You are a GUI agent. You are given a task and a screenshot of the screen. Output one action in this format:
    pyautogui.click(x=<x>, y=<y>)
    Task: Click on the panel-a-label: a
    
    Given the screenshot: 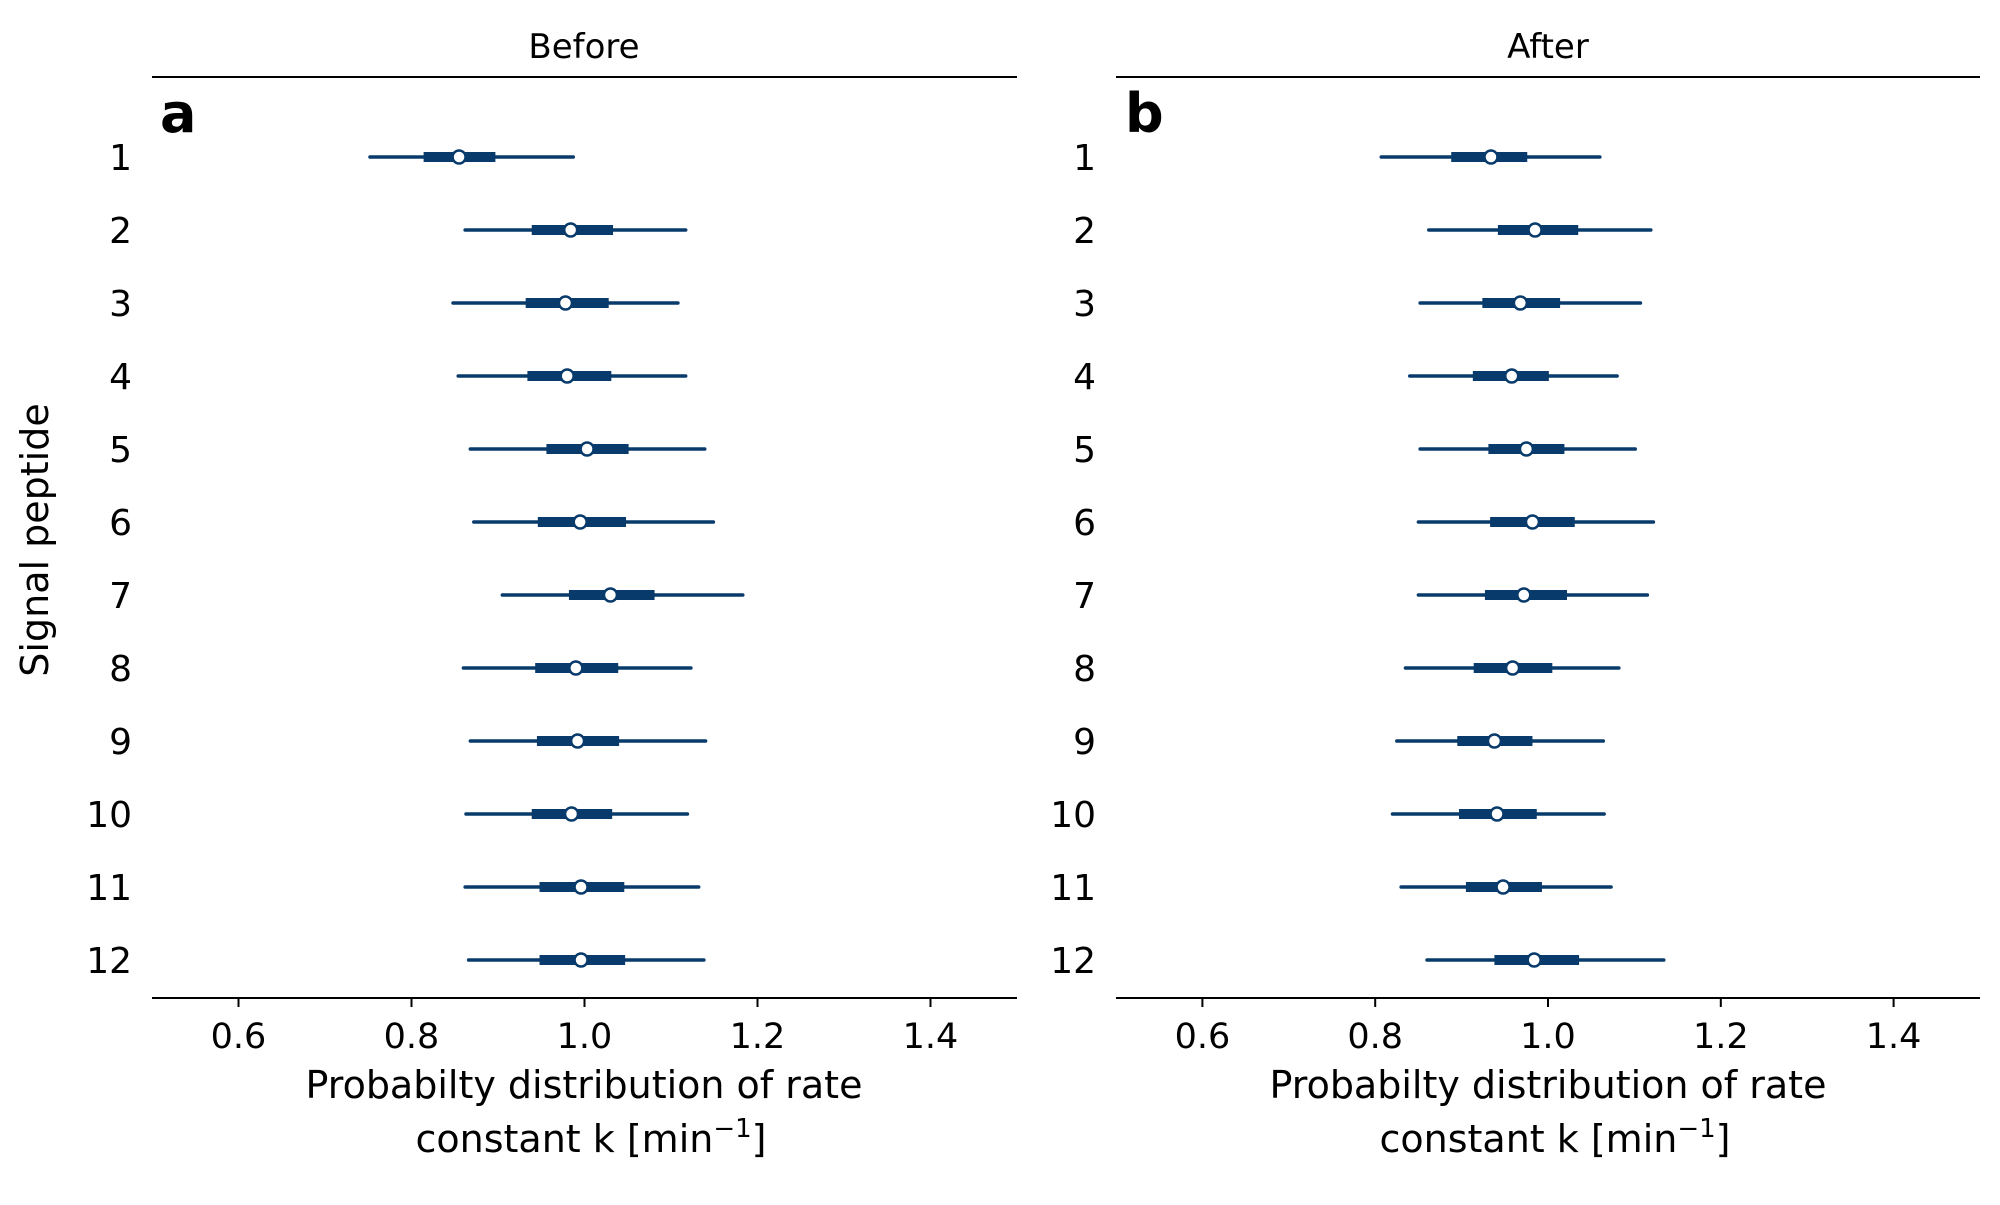 What is the action you would take?
    pyautogui.click(x=178, y=113)
    